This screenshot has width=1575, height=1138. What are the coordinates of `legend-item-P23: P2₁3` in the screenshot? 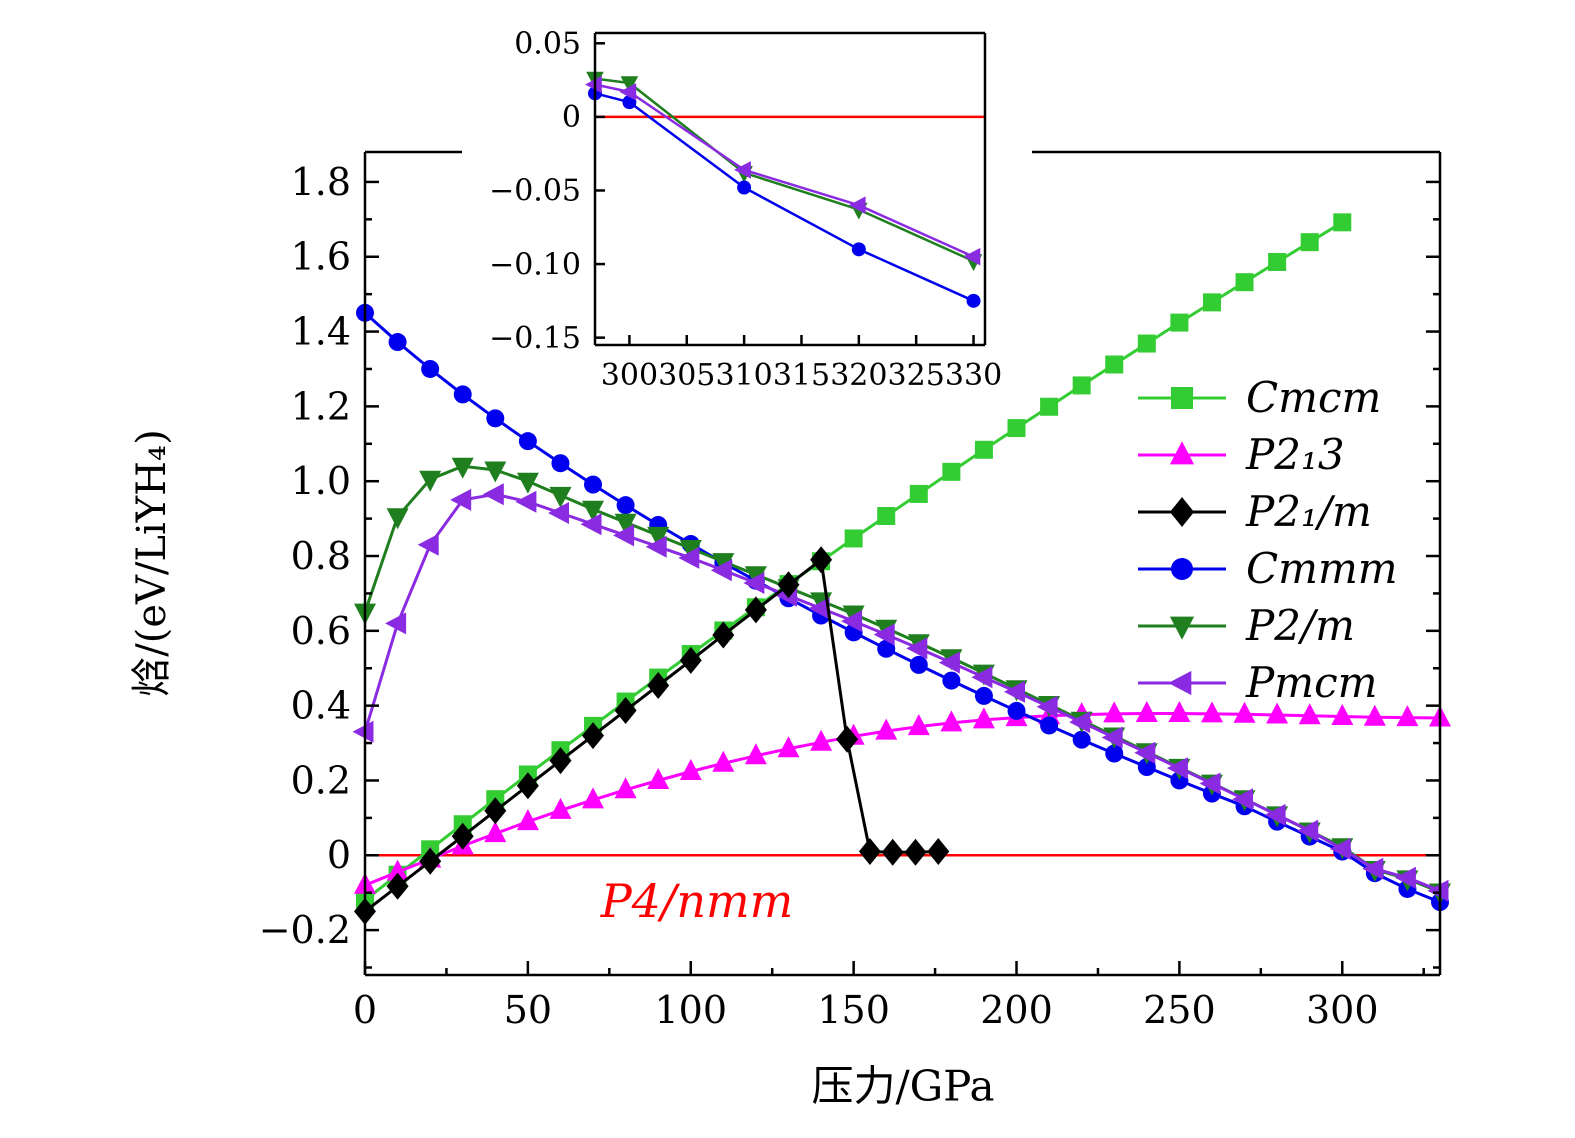 It's located at (1241, 454).